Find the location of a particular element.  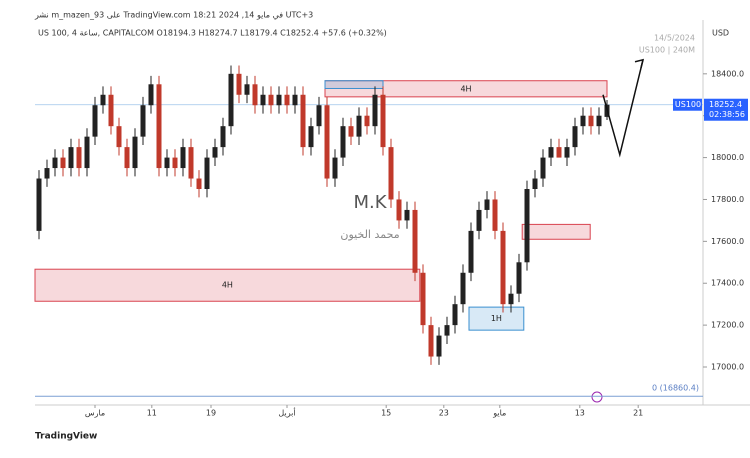

watermark-date: 14/5/2024 is located at coordinates (674, 38).